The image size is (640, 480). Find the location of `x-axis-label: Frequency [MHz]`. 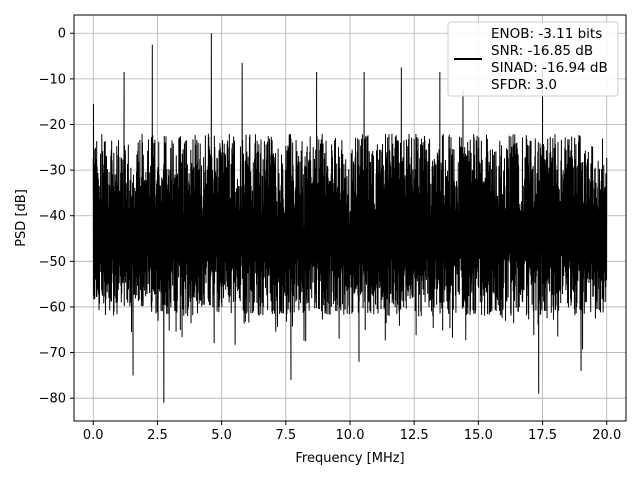

x-axis-label: Frequency [MHz] is located at coordinates (349, 458).